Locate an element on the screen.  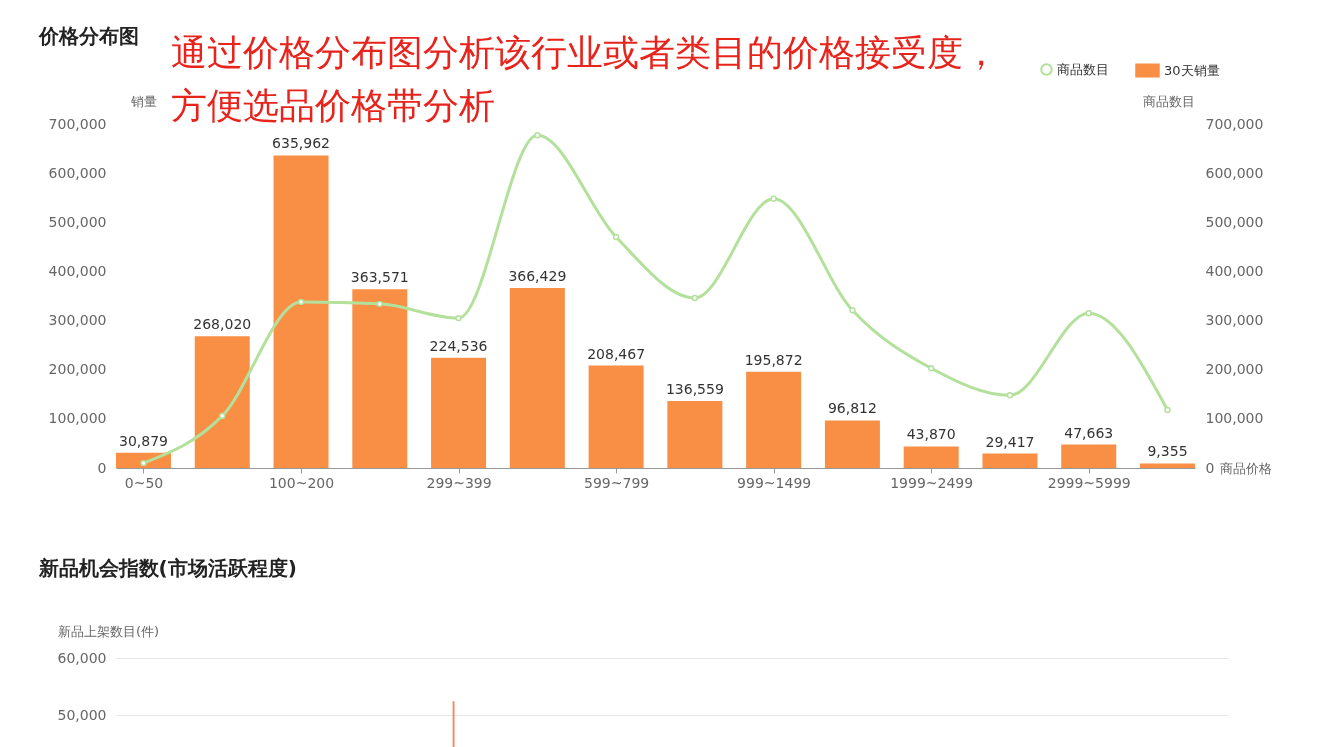
y-axis-title: 新品上架数目(件) is located at coordinates (109, 631).